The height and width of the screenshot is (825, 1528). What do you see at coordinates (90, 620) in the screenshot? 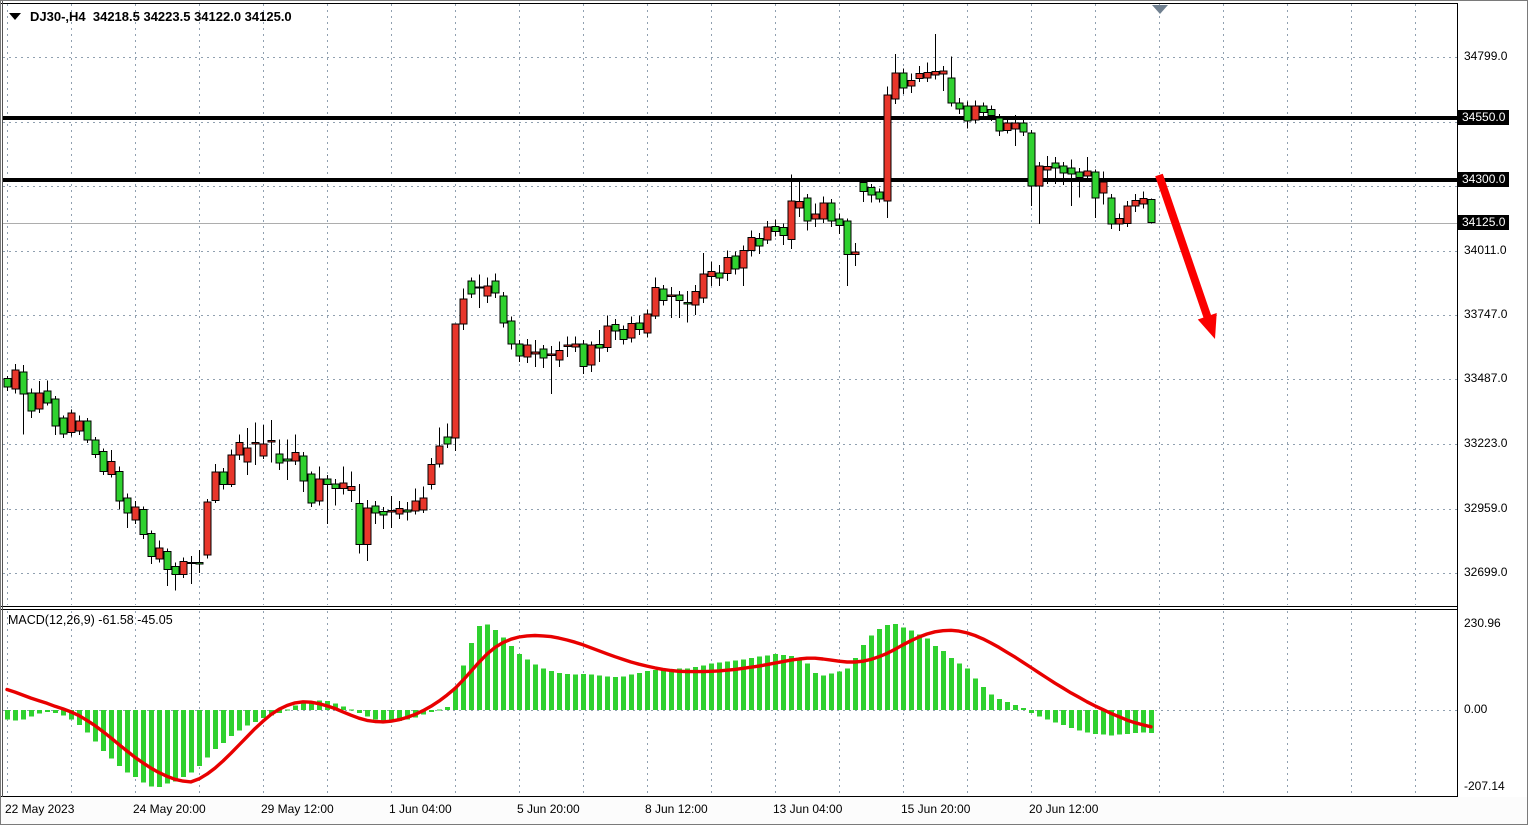
I see `macd-indicator-label: MACD(12,26,9) -61.58 -45.05` at bounding box center [90, 620].